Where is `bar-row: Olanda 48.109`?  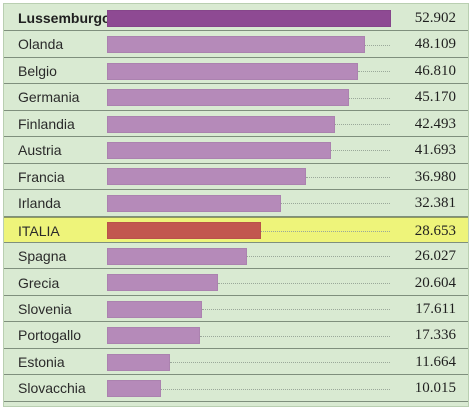
bar-row: Olanda 48.109 is located at coordinates (236, 44).